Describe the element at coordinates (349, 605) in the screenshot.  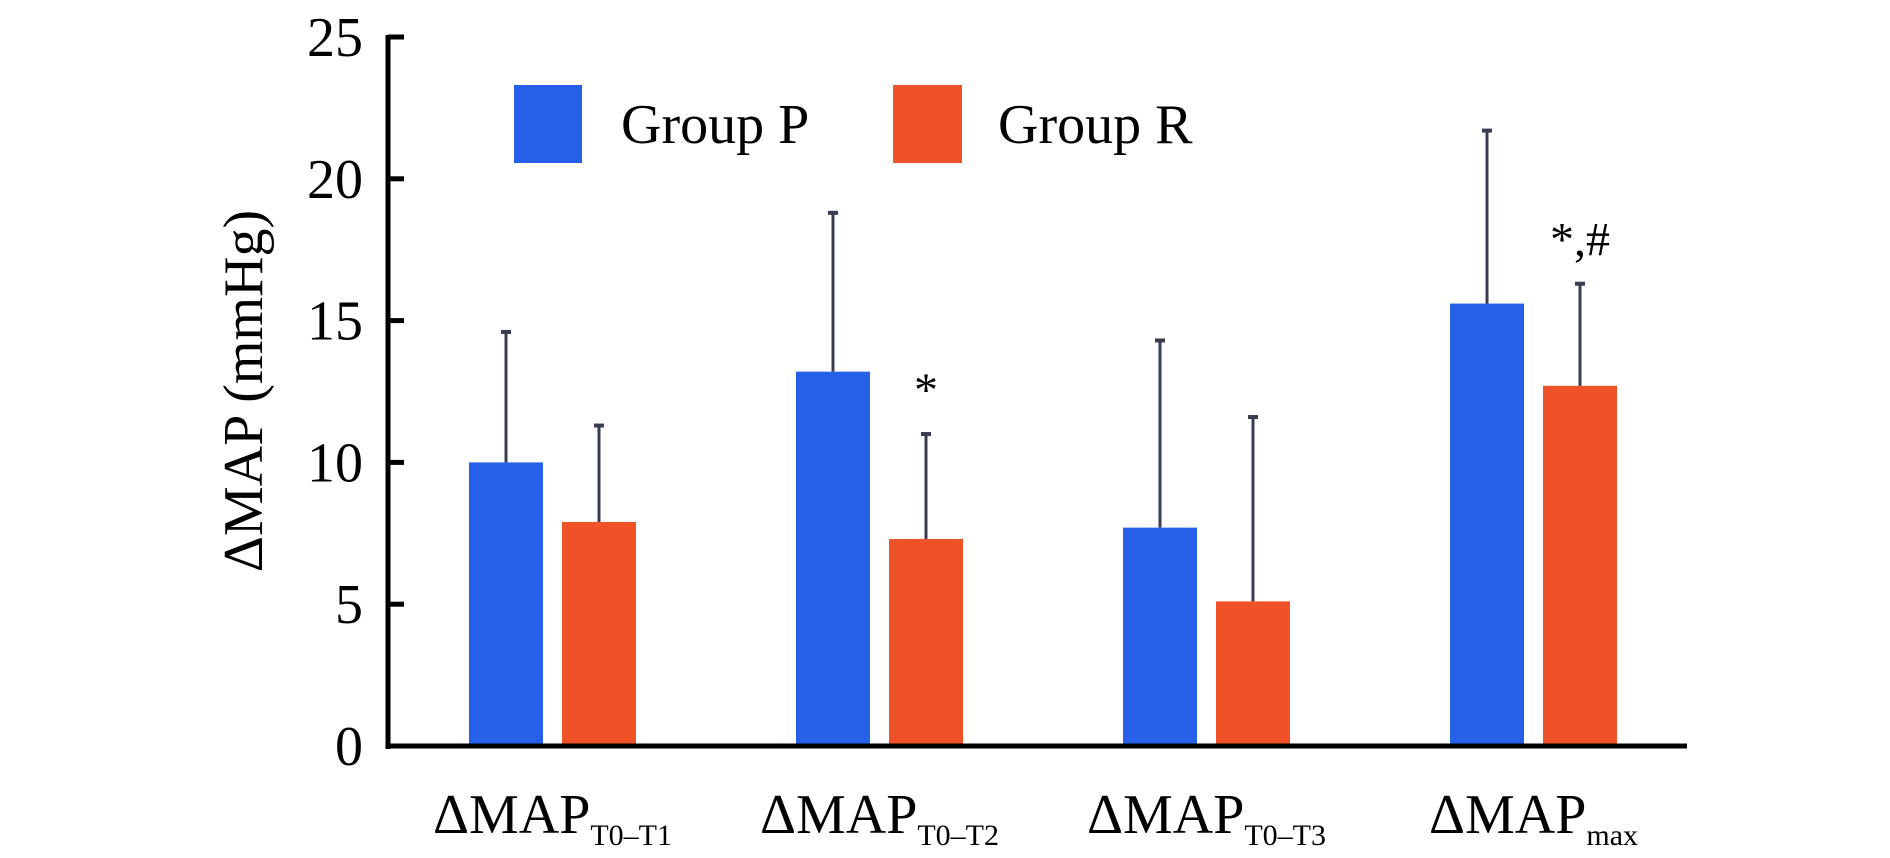
I see `y-tick-label: 5` at that location.